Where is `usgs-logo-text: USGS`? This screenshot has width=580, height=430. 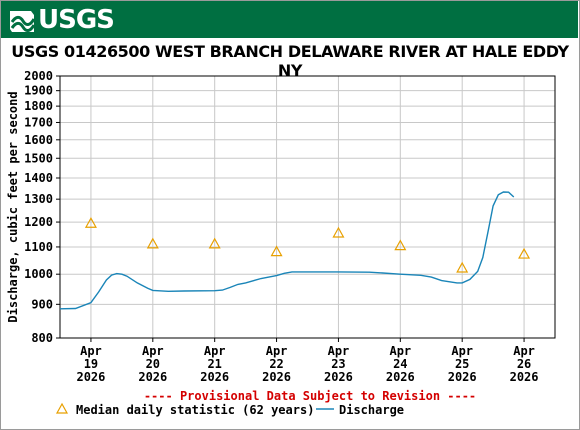 usgs-logo-text: USGS is located at coordinates (76, 20).